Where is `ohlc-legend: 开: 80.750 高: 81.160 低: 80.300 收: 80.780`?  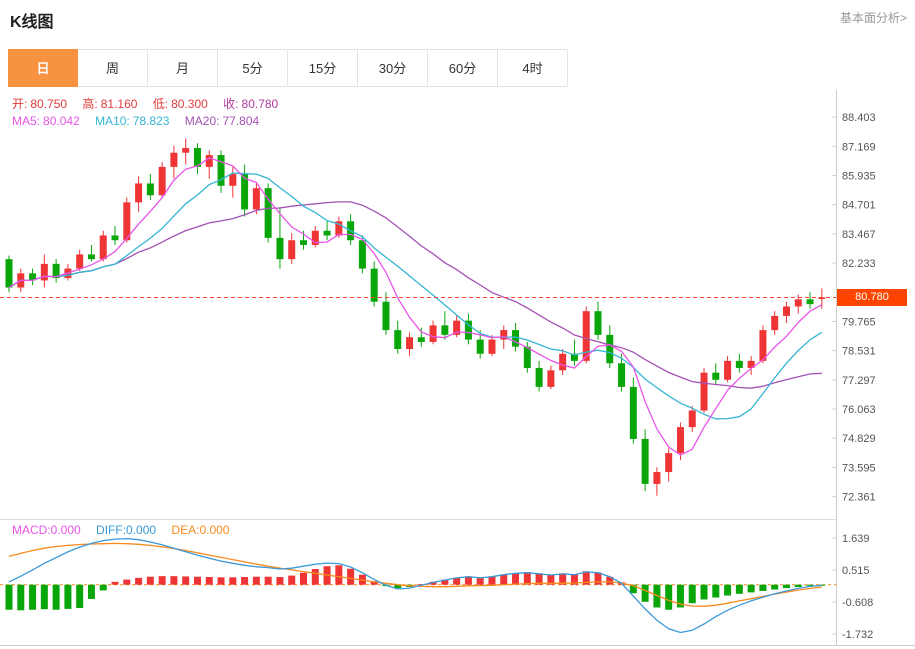 ohlc-legend: 开: 80.750 高: 81.160 低: 80.300 收: 80.780 is located at coordinates (151, 103).